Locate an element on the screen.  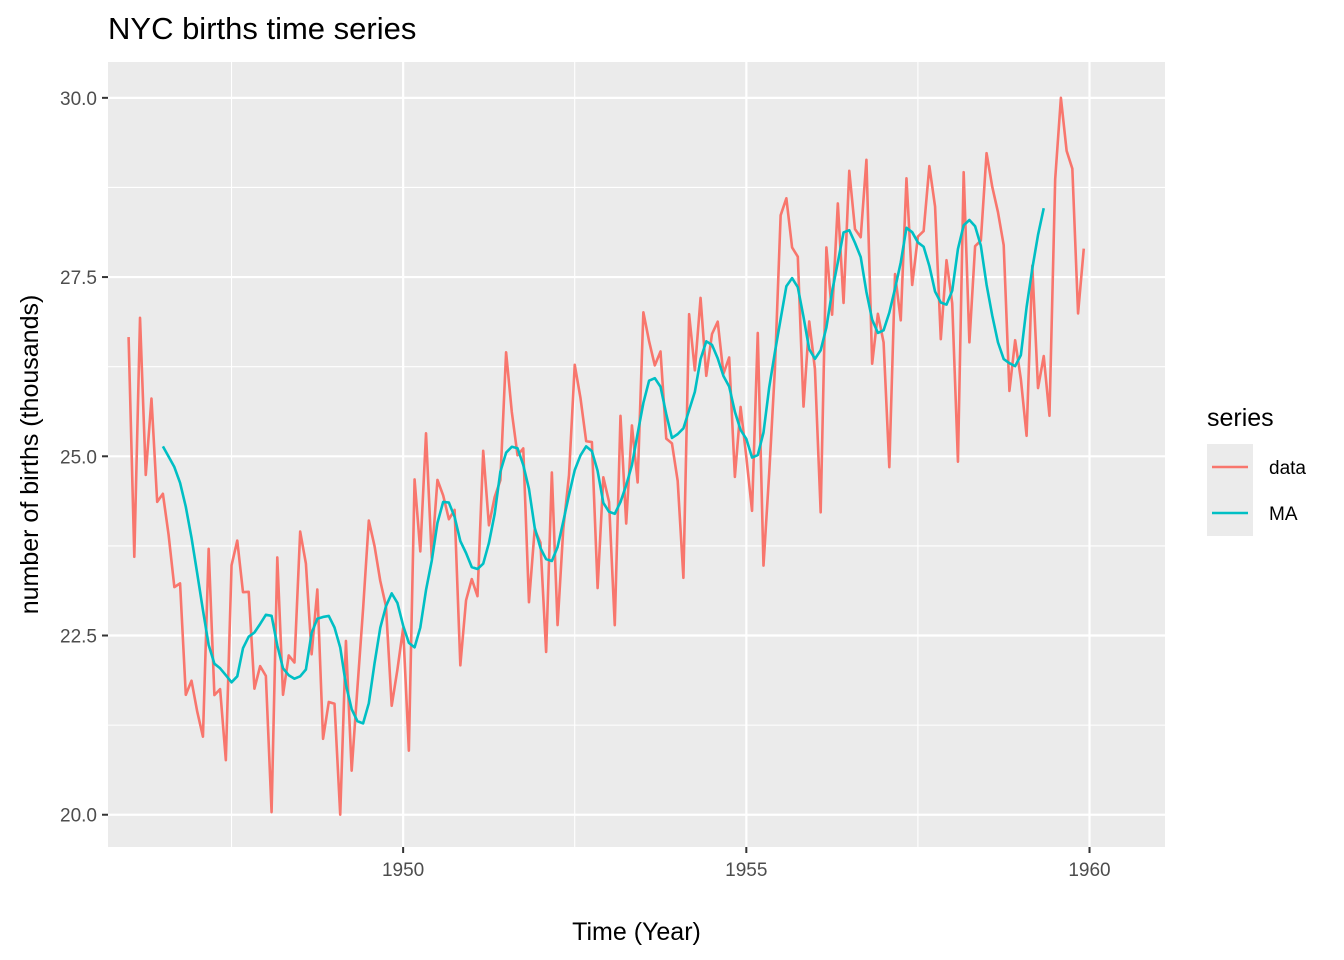
legend-item-data: data is located at coordinates (1256, 467).